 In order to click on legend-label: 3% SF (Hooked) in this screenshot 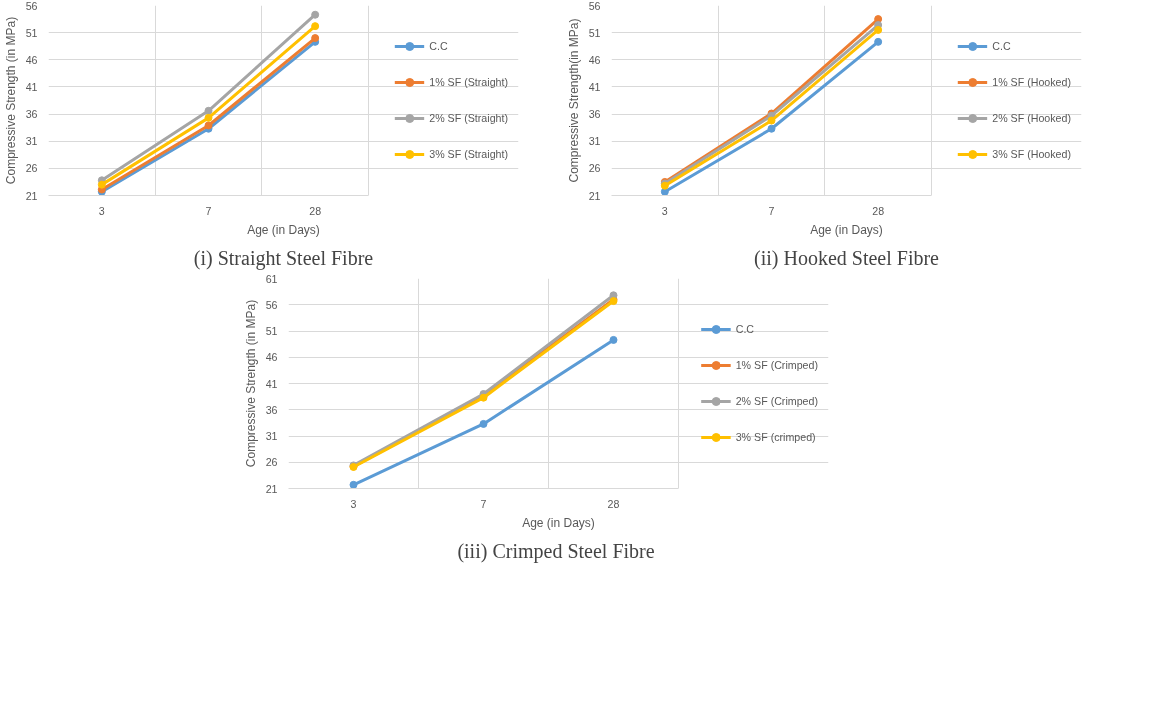, I will do `click(1031, 154)`.